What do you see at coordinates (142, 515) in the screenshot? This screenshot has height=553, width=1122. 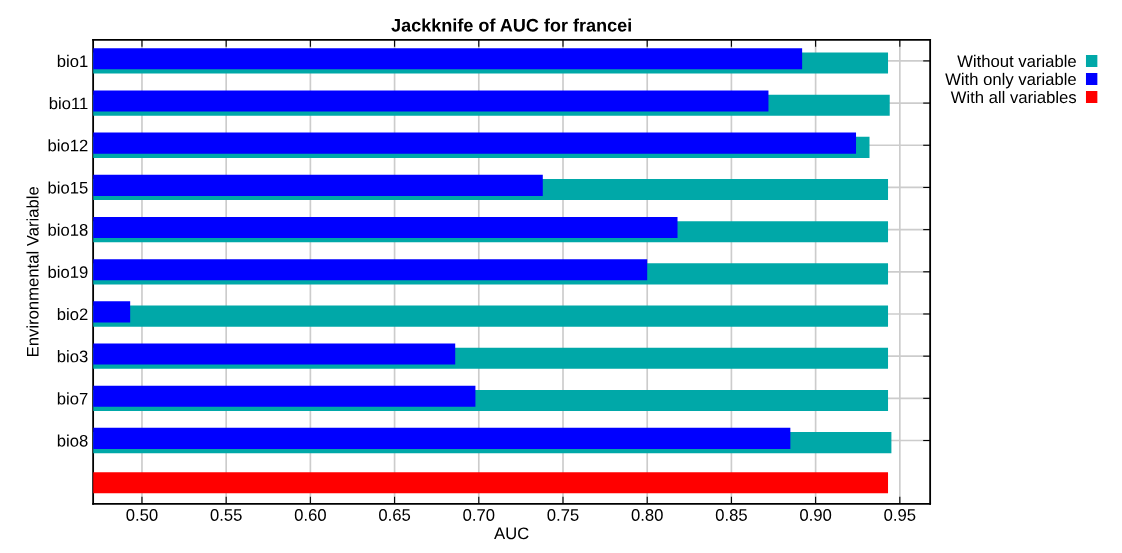 I see `x-tick-label: 0.50` at bounding box center [142, 515].